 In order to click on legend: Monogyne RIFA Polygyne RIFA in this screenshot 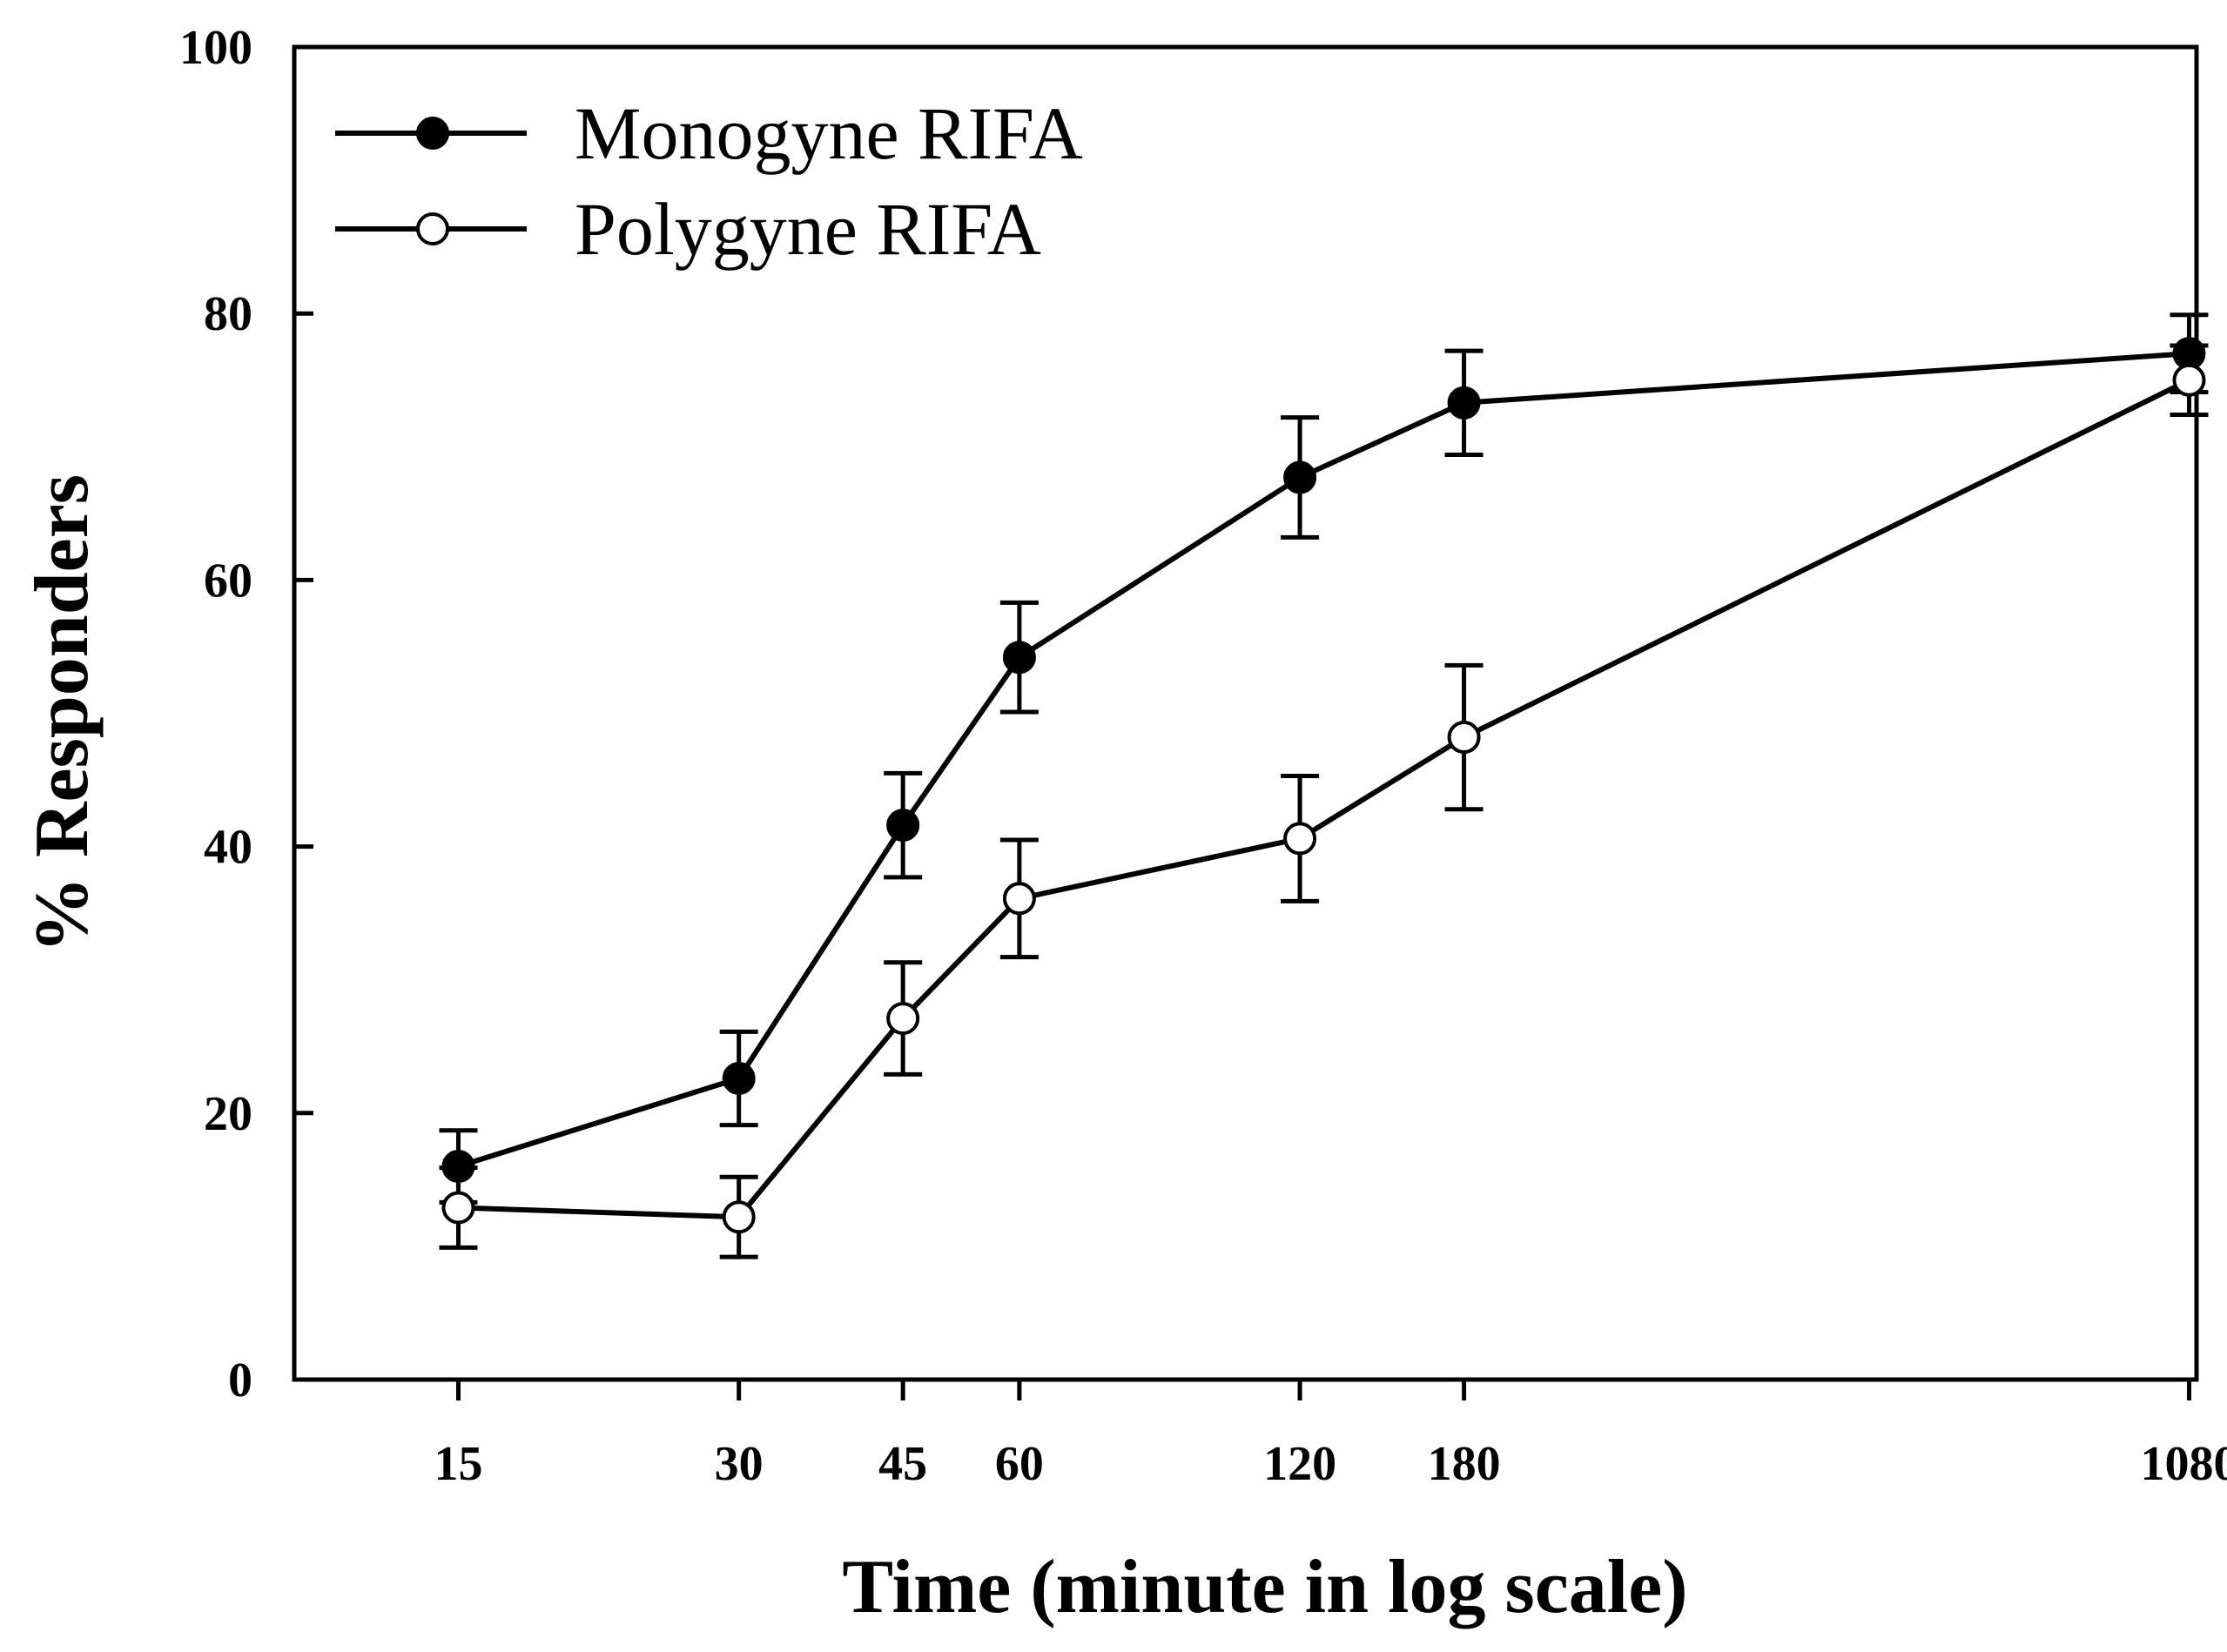, I will do `click(709, 181)`.